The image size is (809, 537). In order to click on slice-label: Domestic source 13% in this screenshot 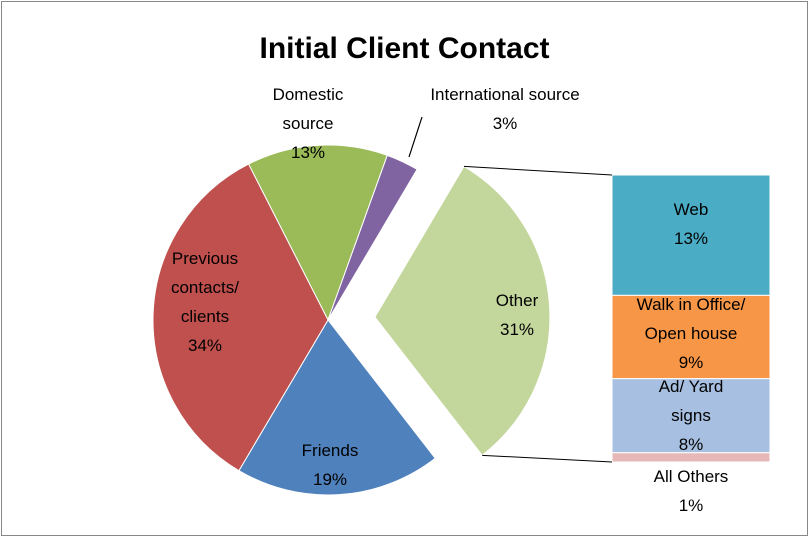, I will do `click(308, 123)`.